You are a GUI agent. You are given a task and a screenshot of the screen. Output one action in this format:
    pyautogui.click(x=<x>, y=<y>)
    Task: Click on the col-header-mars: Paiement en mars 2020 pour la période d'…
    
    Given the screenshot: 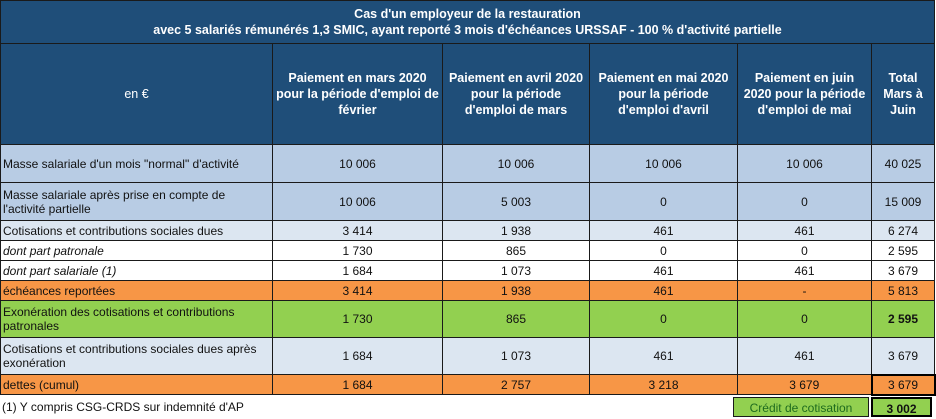 What is the action you would take?
    pyautogui.click(x=357, y=94)
    